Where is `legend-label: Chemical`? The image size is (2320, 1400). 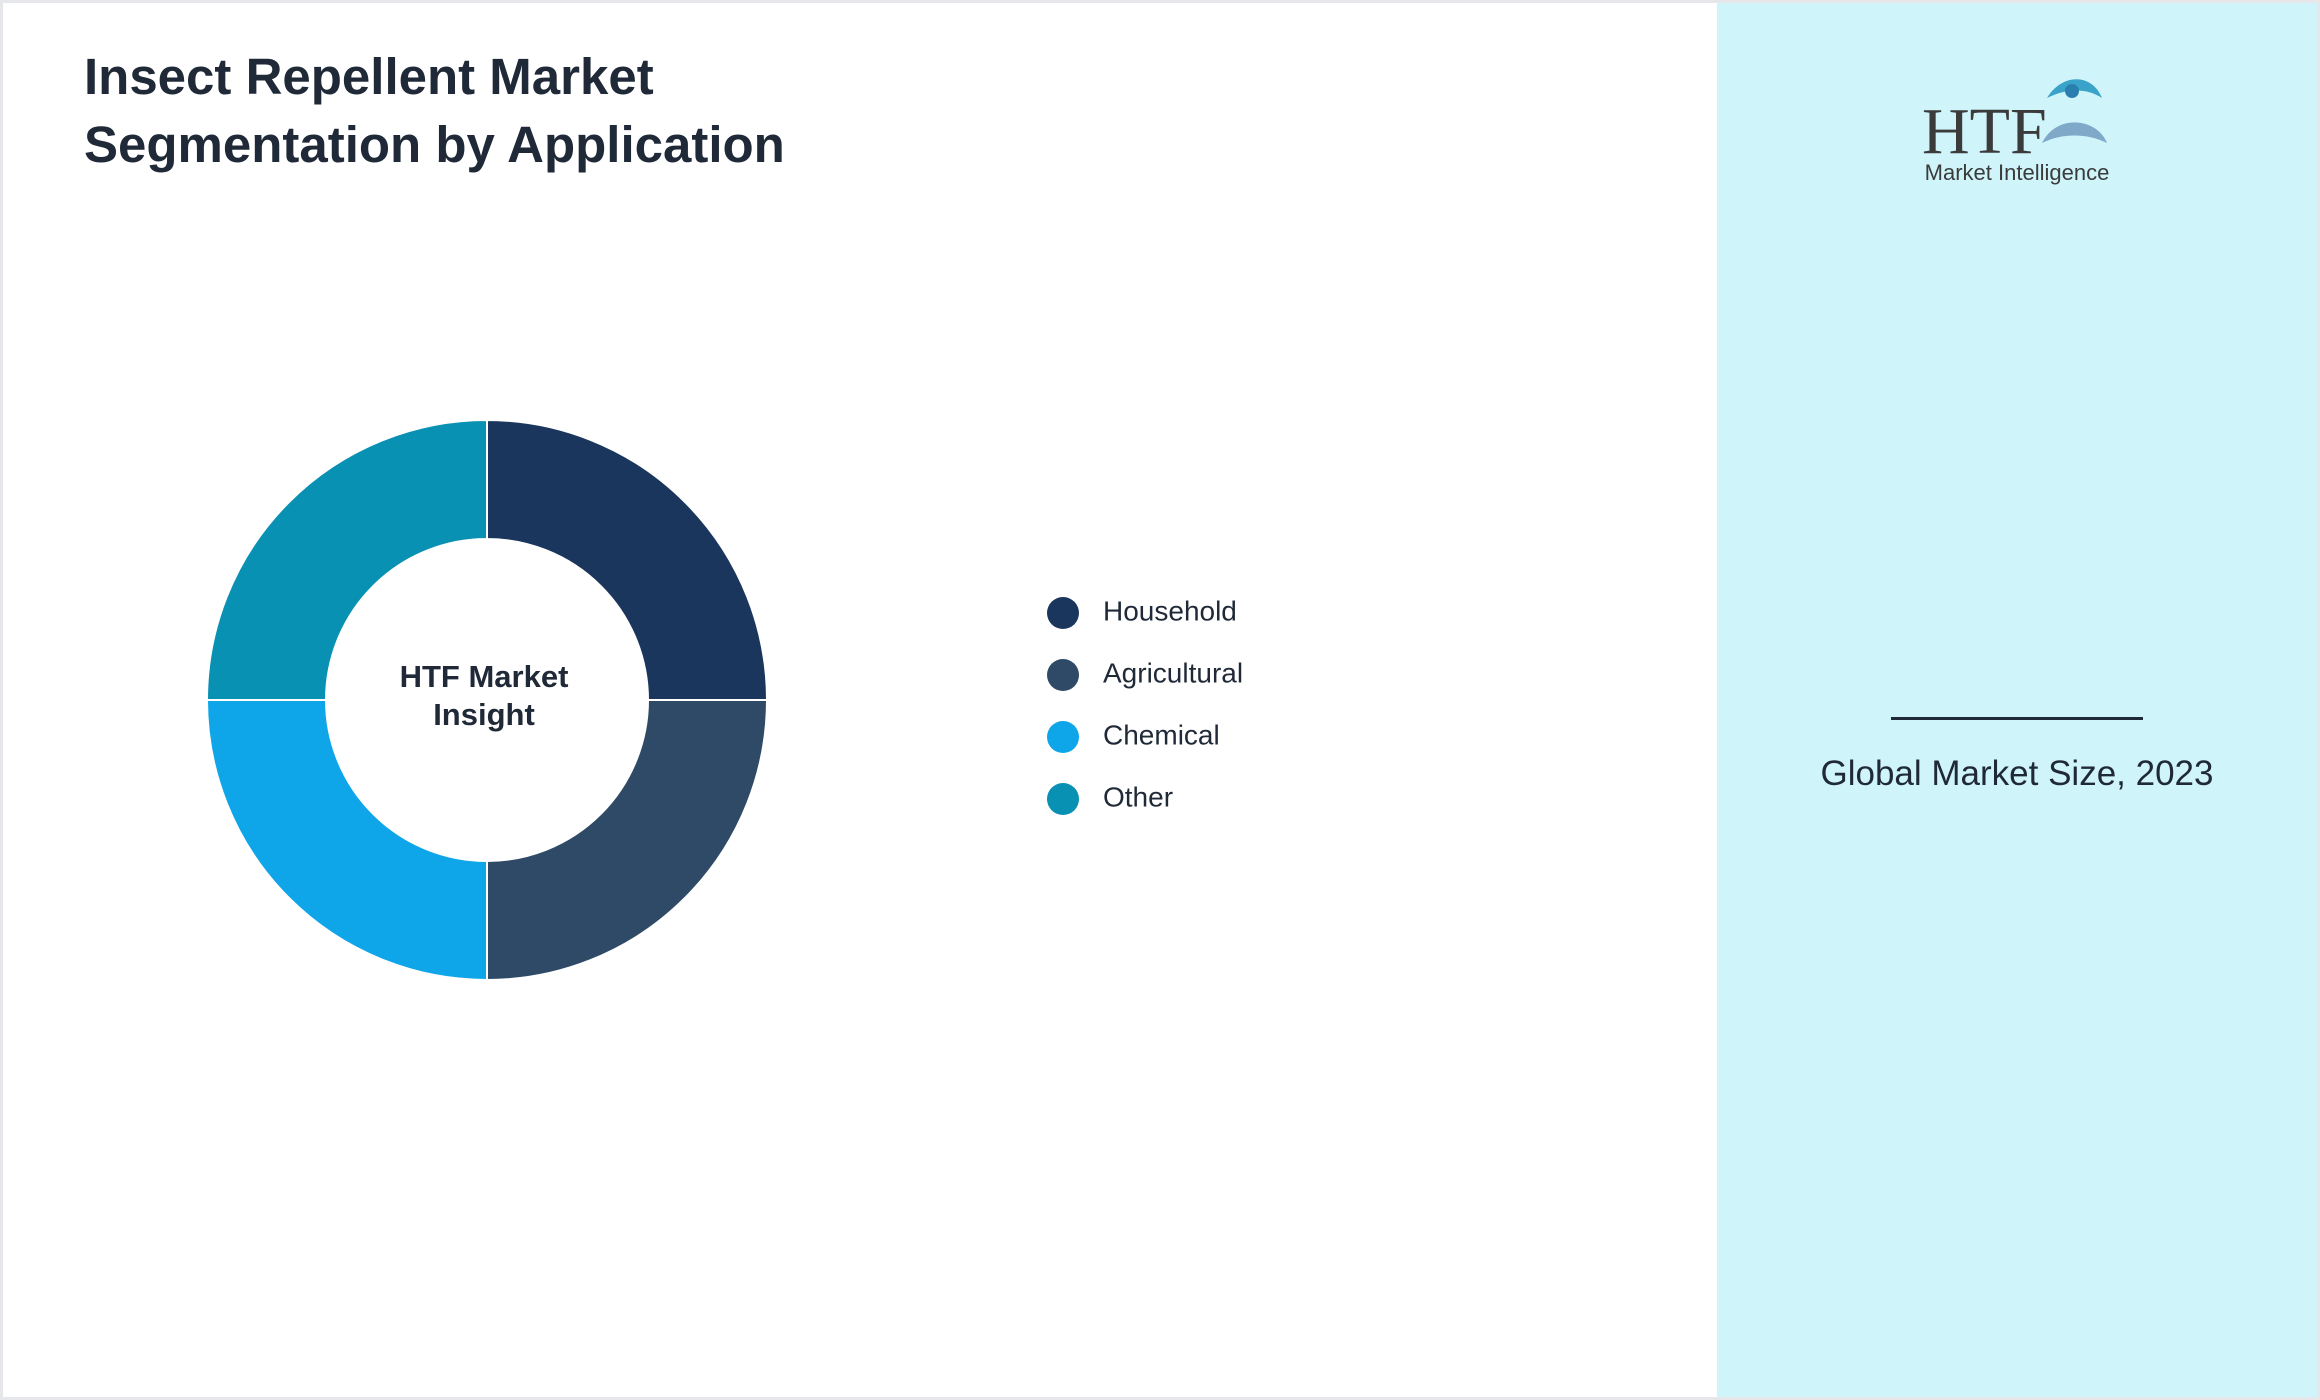
legend-label: Chemical is located at coordinates (1161, 734).